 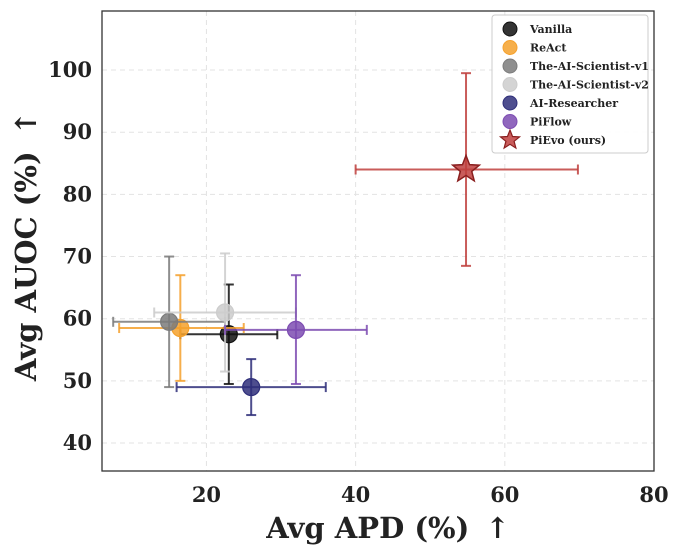 I want to click on legend-label: PiEvo (ours), so click(x=568, y=140).